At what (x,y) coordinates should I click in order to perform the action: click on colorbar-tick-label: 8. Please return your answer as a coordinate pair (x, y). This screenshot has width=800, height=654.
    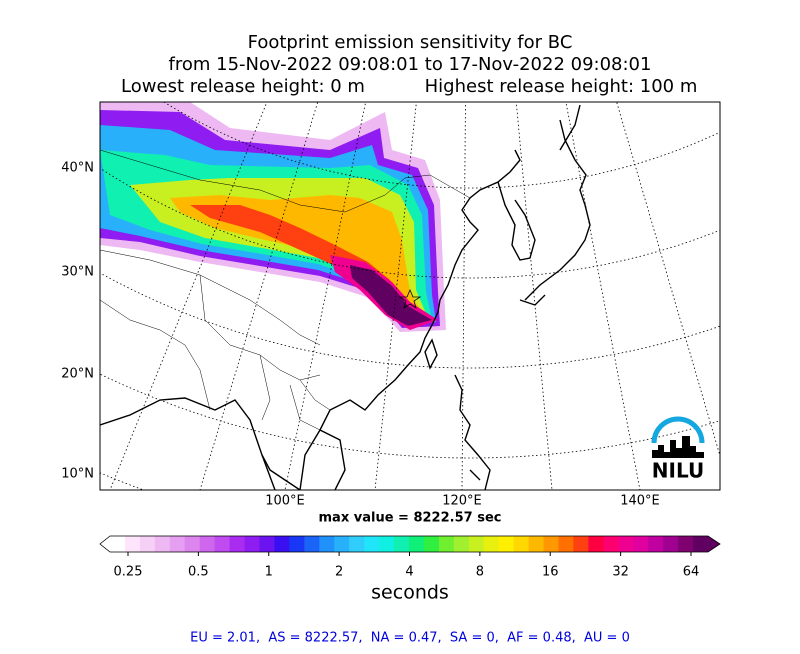
    Looking at the image, I should click on (480, 572).